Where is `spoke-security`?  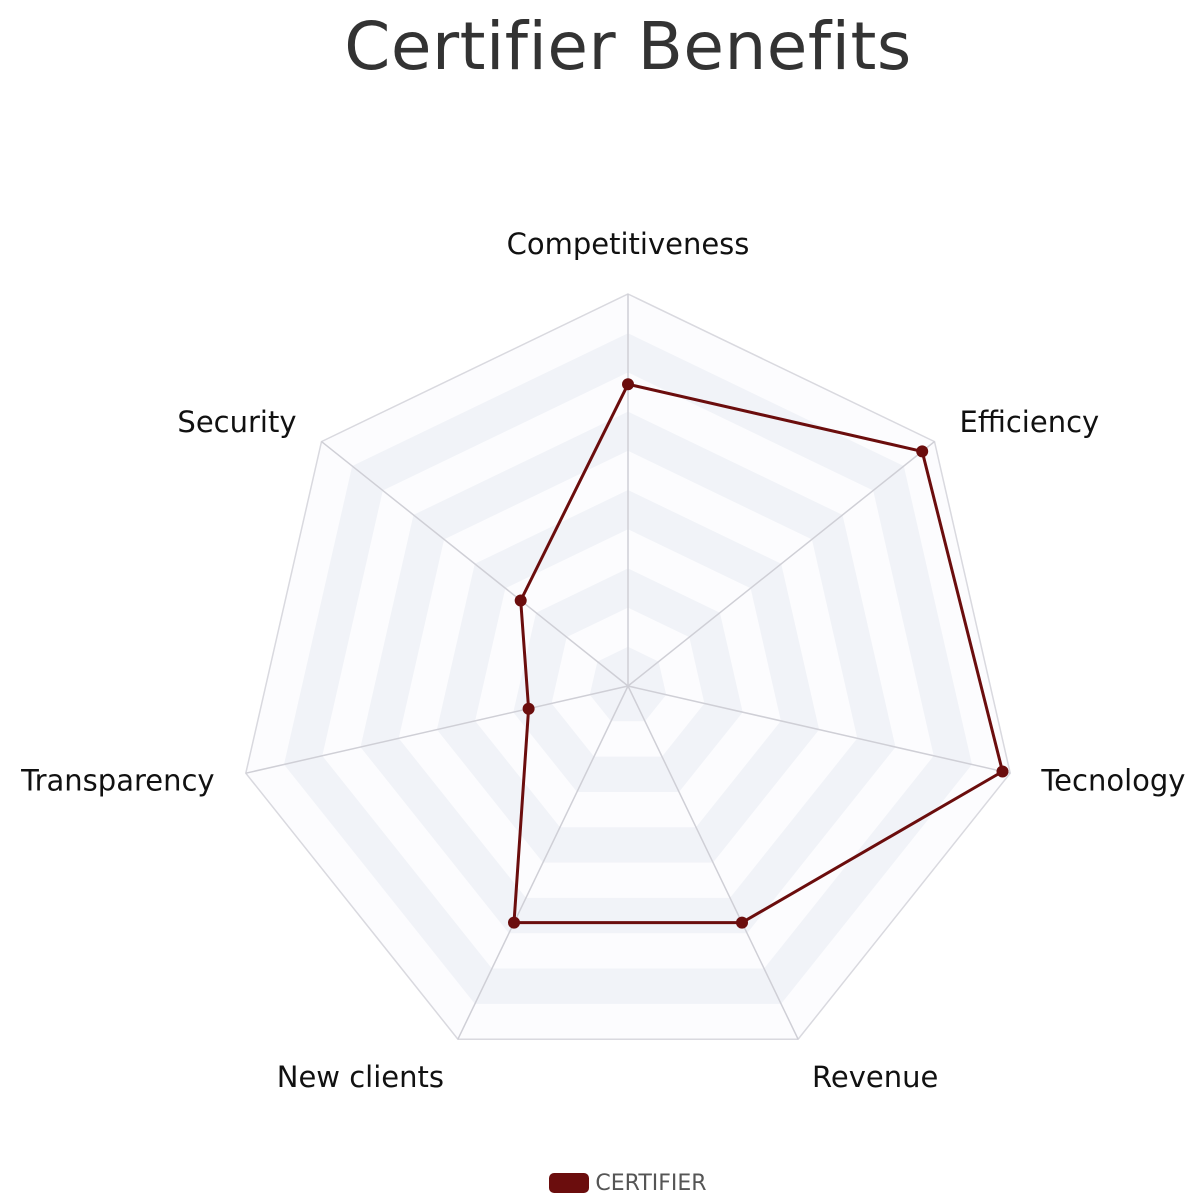
spoke-security is located at coordinates (475, 564).